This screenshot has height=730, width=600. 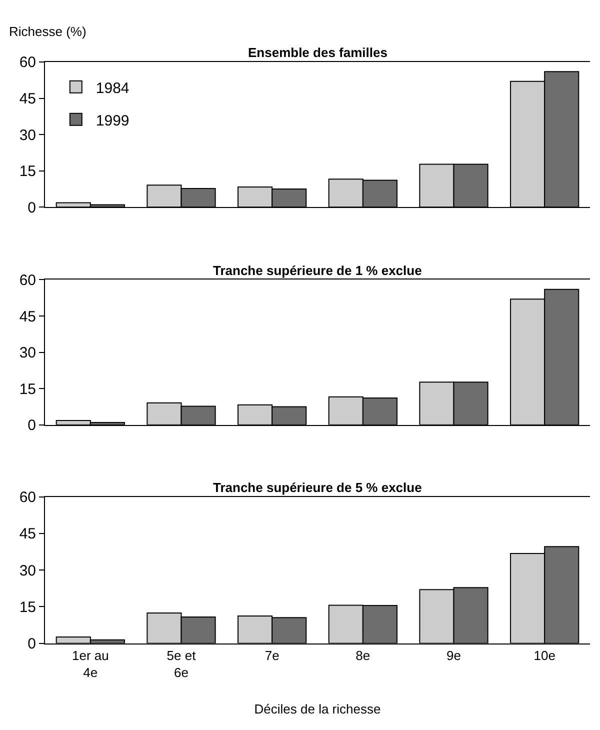 What do you see at coordinates (363, 655) in the screenshot?
I see `x-tick-label: 8e` at bounding box center [363, 655].